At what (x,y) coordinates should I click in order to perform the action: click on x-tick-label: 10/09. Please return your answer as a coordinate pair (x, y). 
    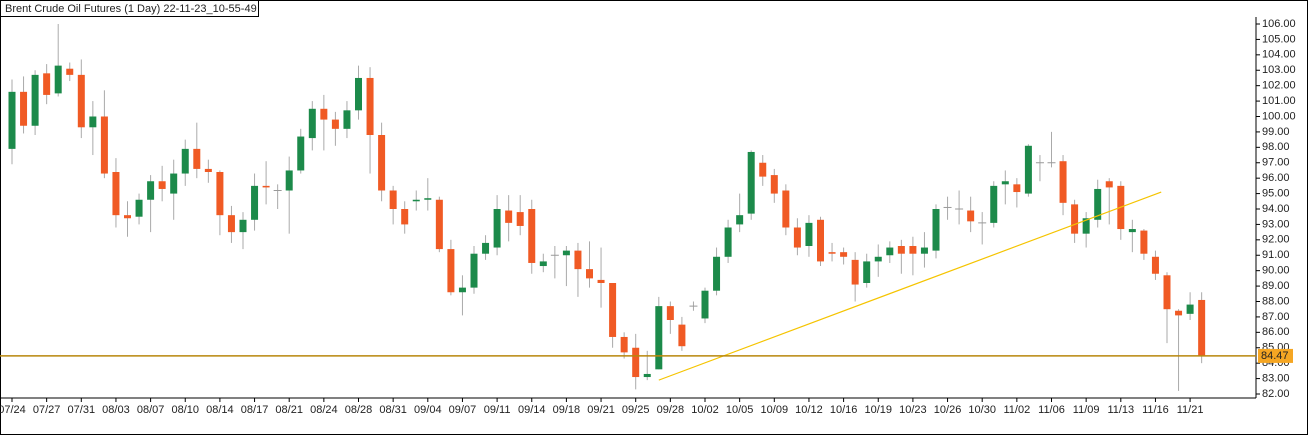
    Looking at the image, I should click on (775, 410).